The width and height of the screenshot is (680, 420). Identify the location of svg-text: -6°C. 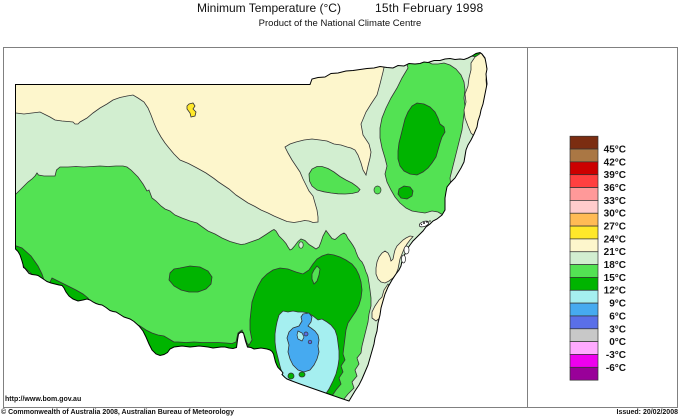
(616, 368).